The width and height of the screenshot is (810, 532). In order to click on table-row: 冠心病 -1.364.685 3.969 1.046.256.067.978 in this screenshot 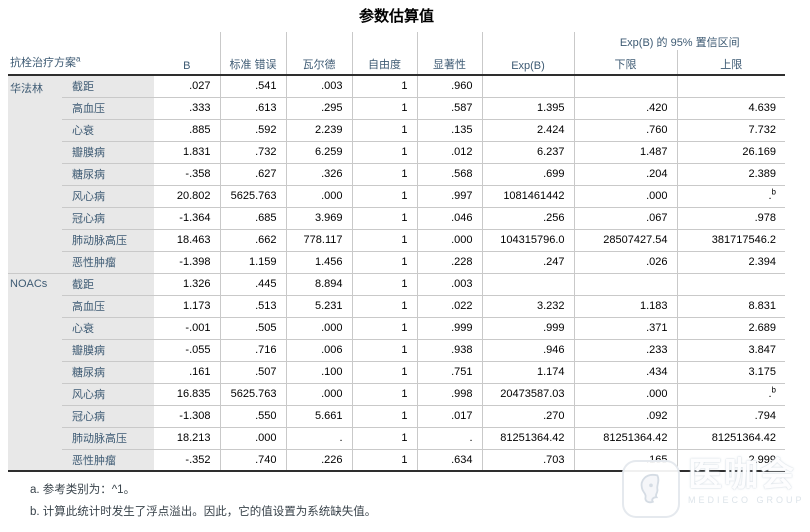, I will do `click(396, 217)`.